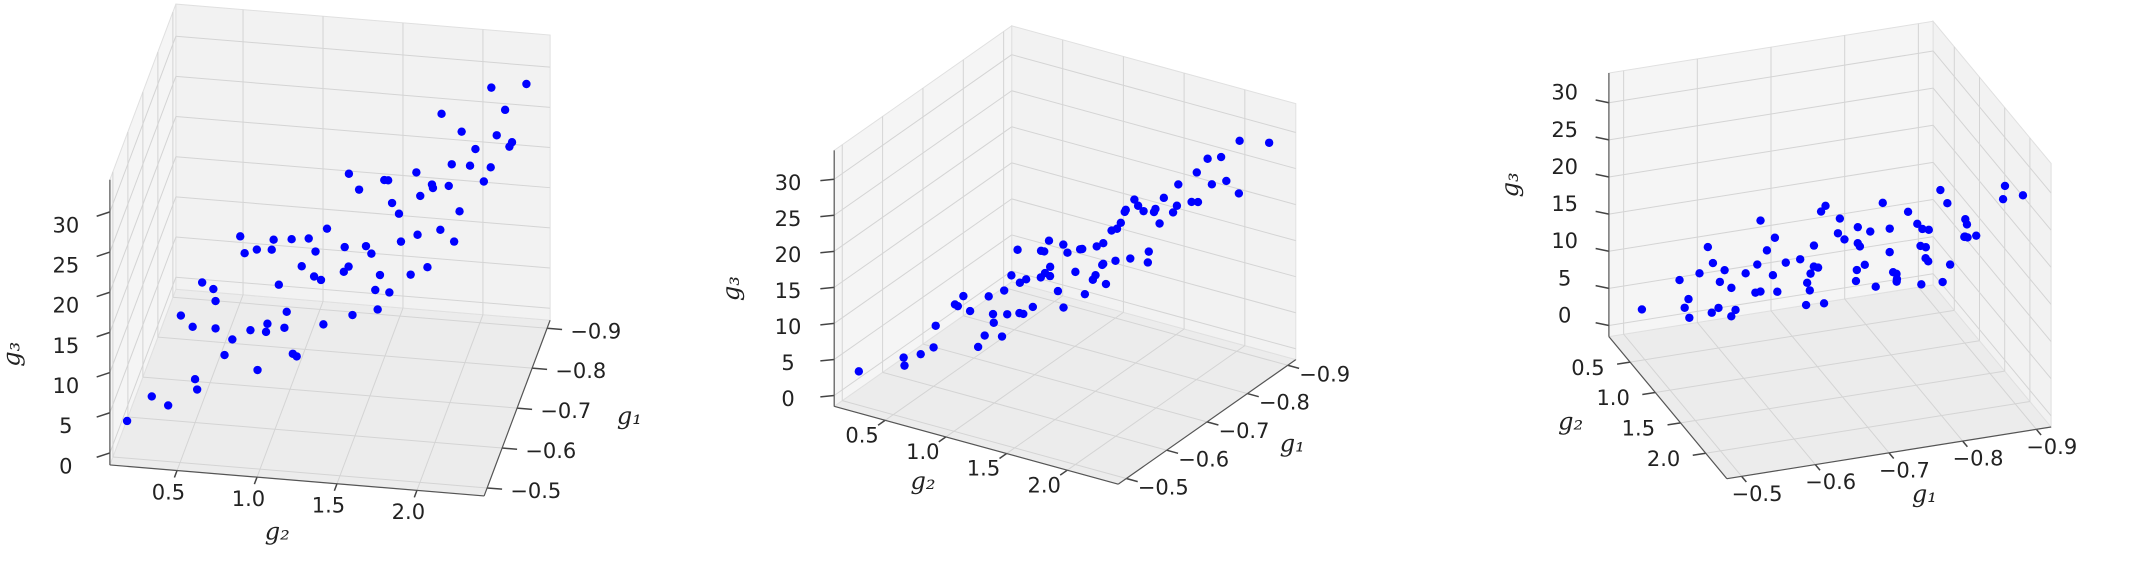 This screenshot has width=2156, height=580. What do you see at coordinates (66, 386) in the screenshot?
I see `z-tick-label: 10` at bounding box center [66, 386].